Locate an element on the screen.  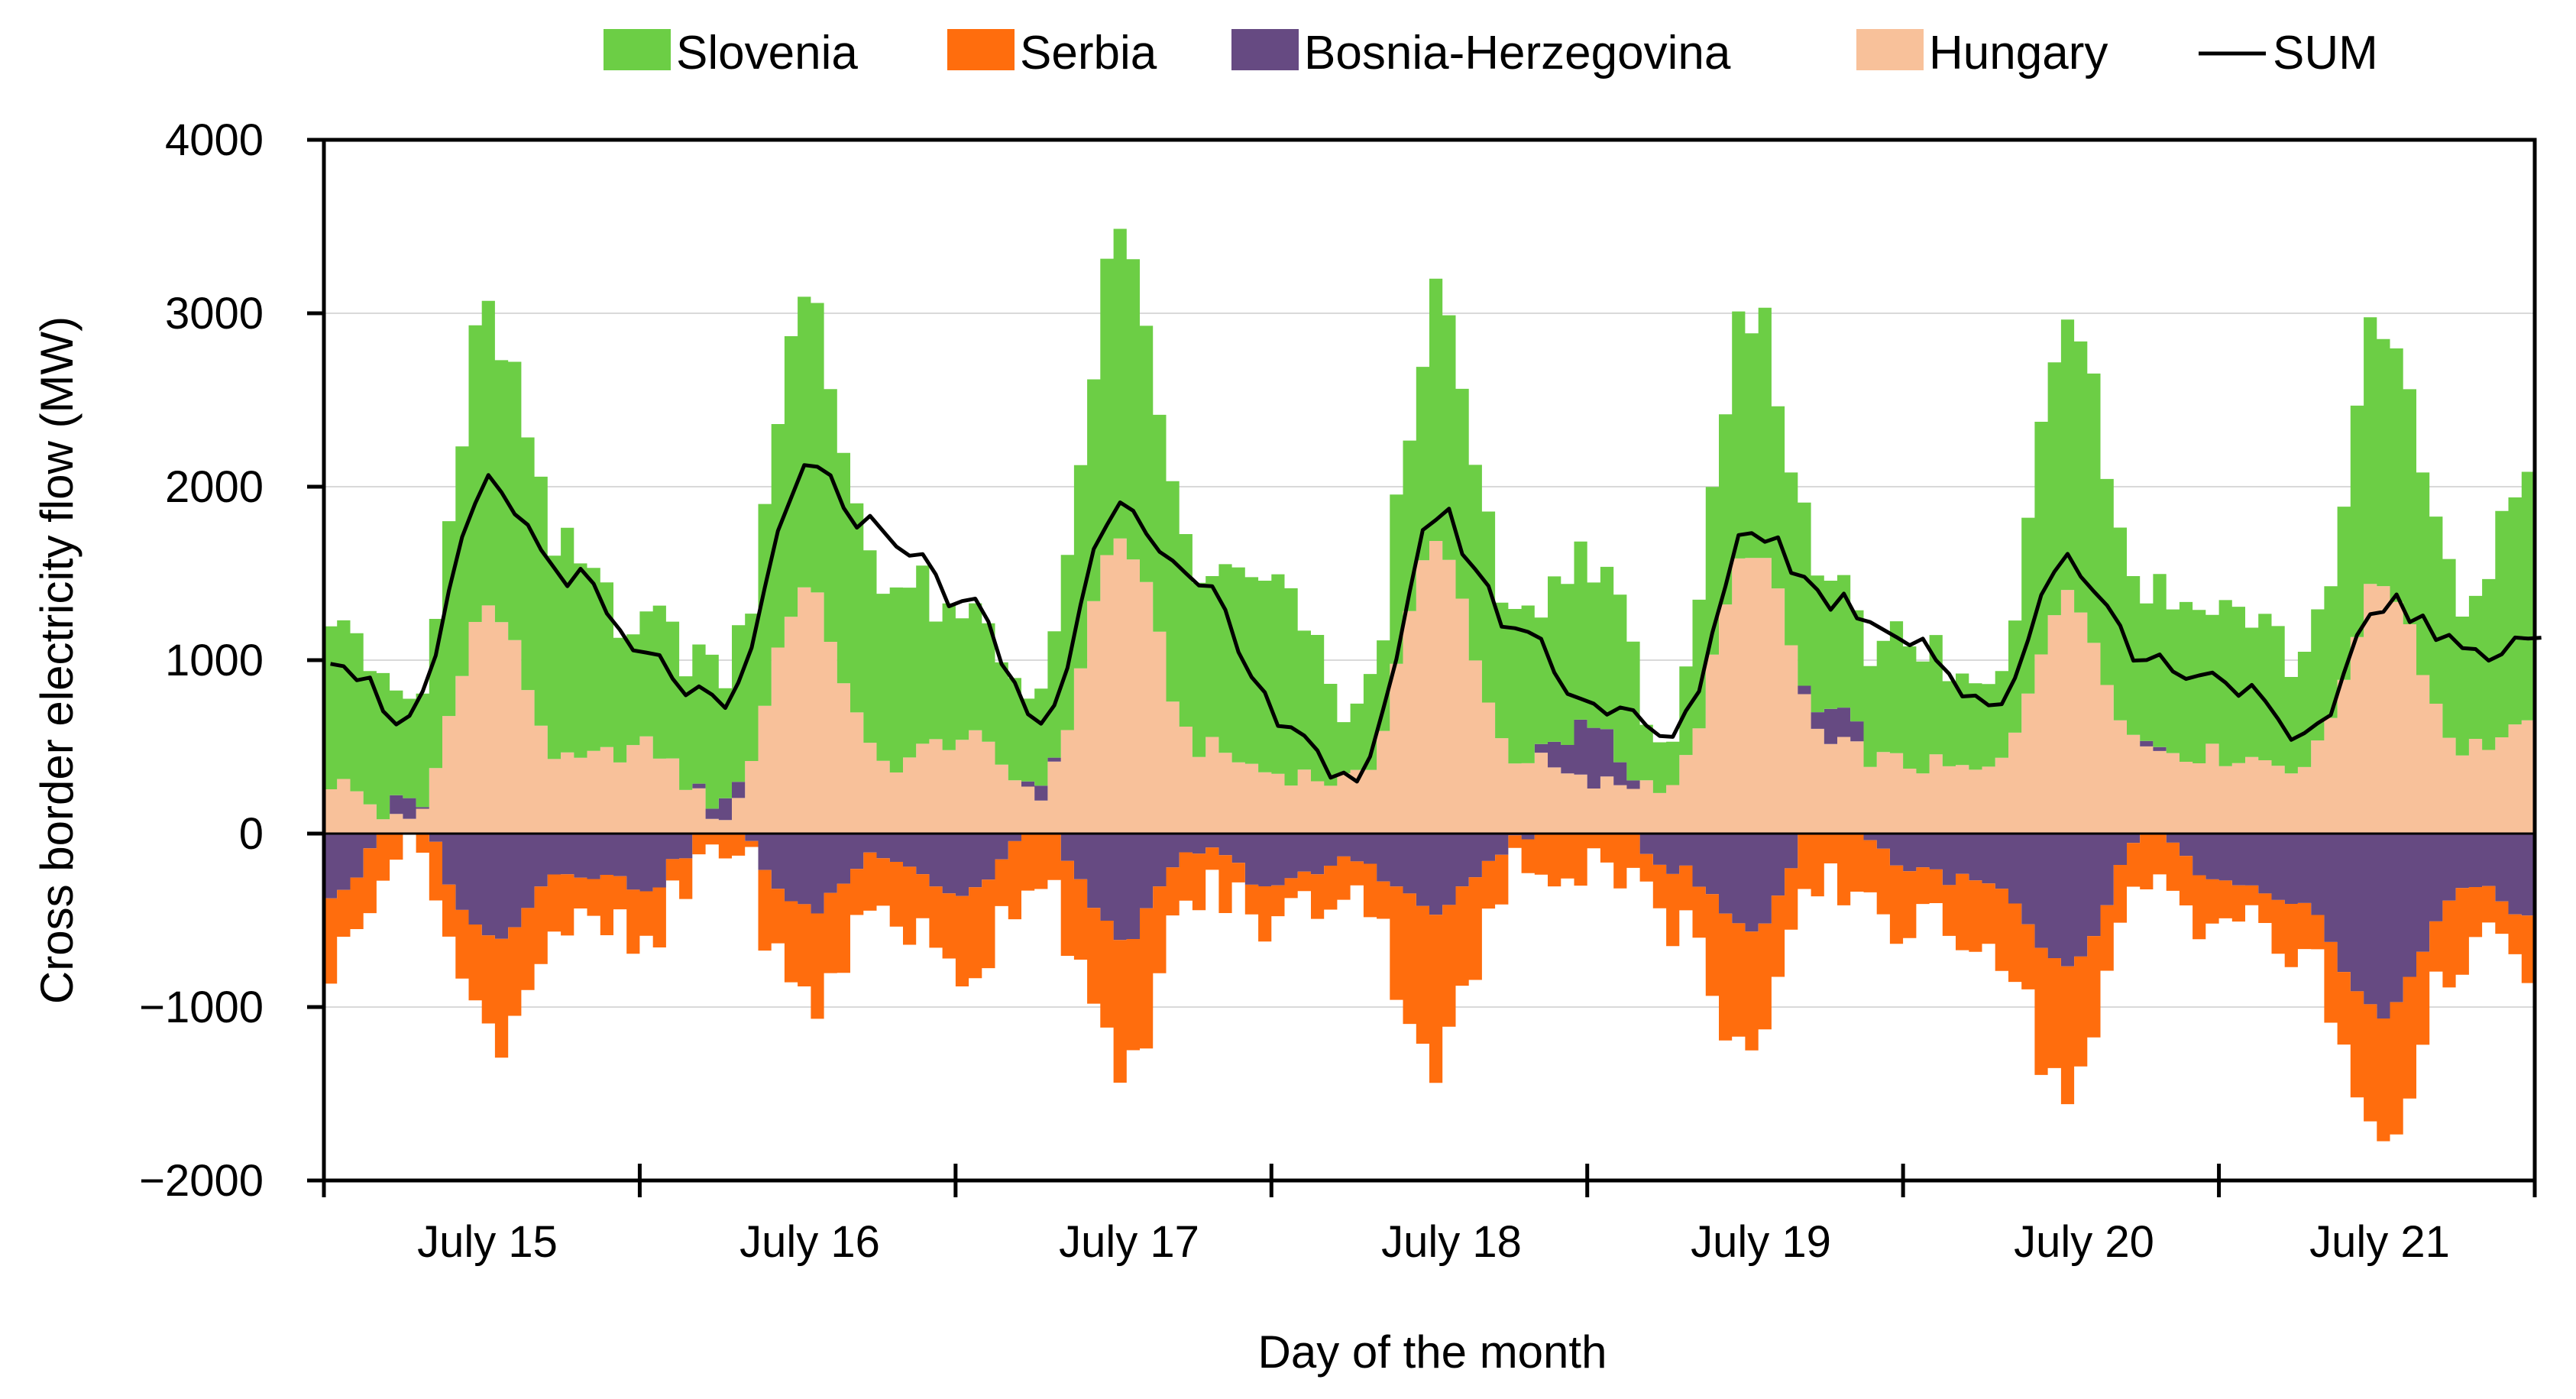
y-tick-label-minus-1000: −1000 is located at coordinates (201, 1008).